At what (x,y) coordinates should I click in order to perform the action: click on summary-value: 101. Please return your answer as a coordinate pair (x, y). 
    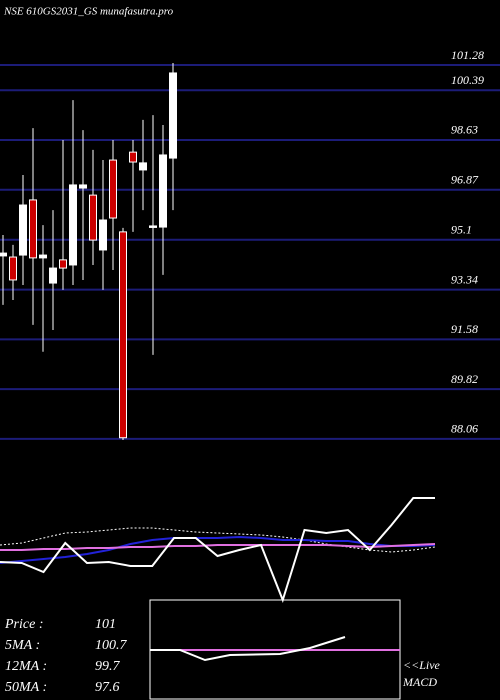
    Looking at the image, I should click on (105, 624).